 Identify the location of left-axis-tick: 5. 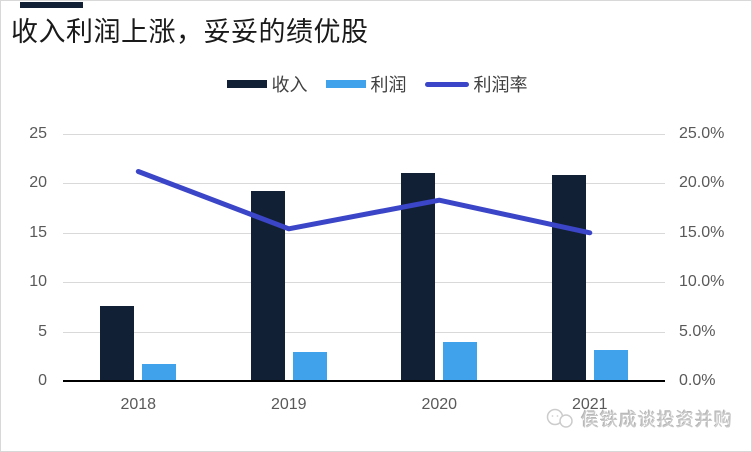
(42, 331).